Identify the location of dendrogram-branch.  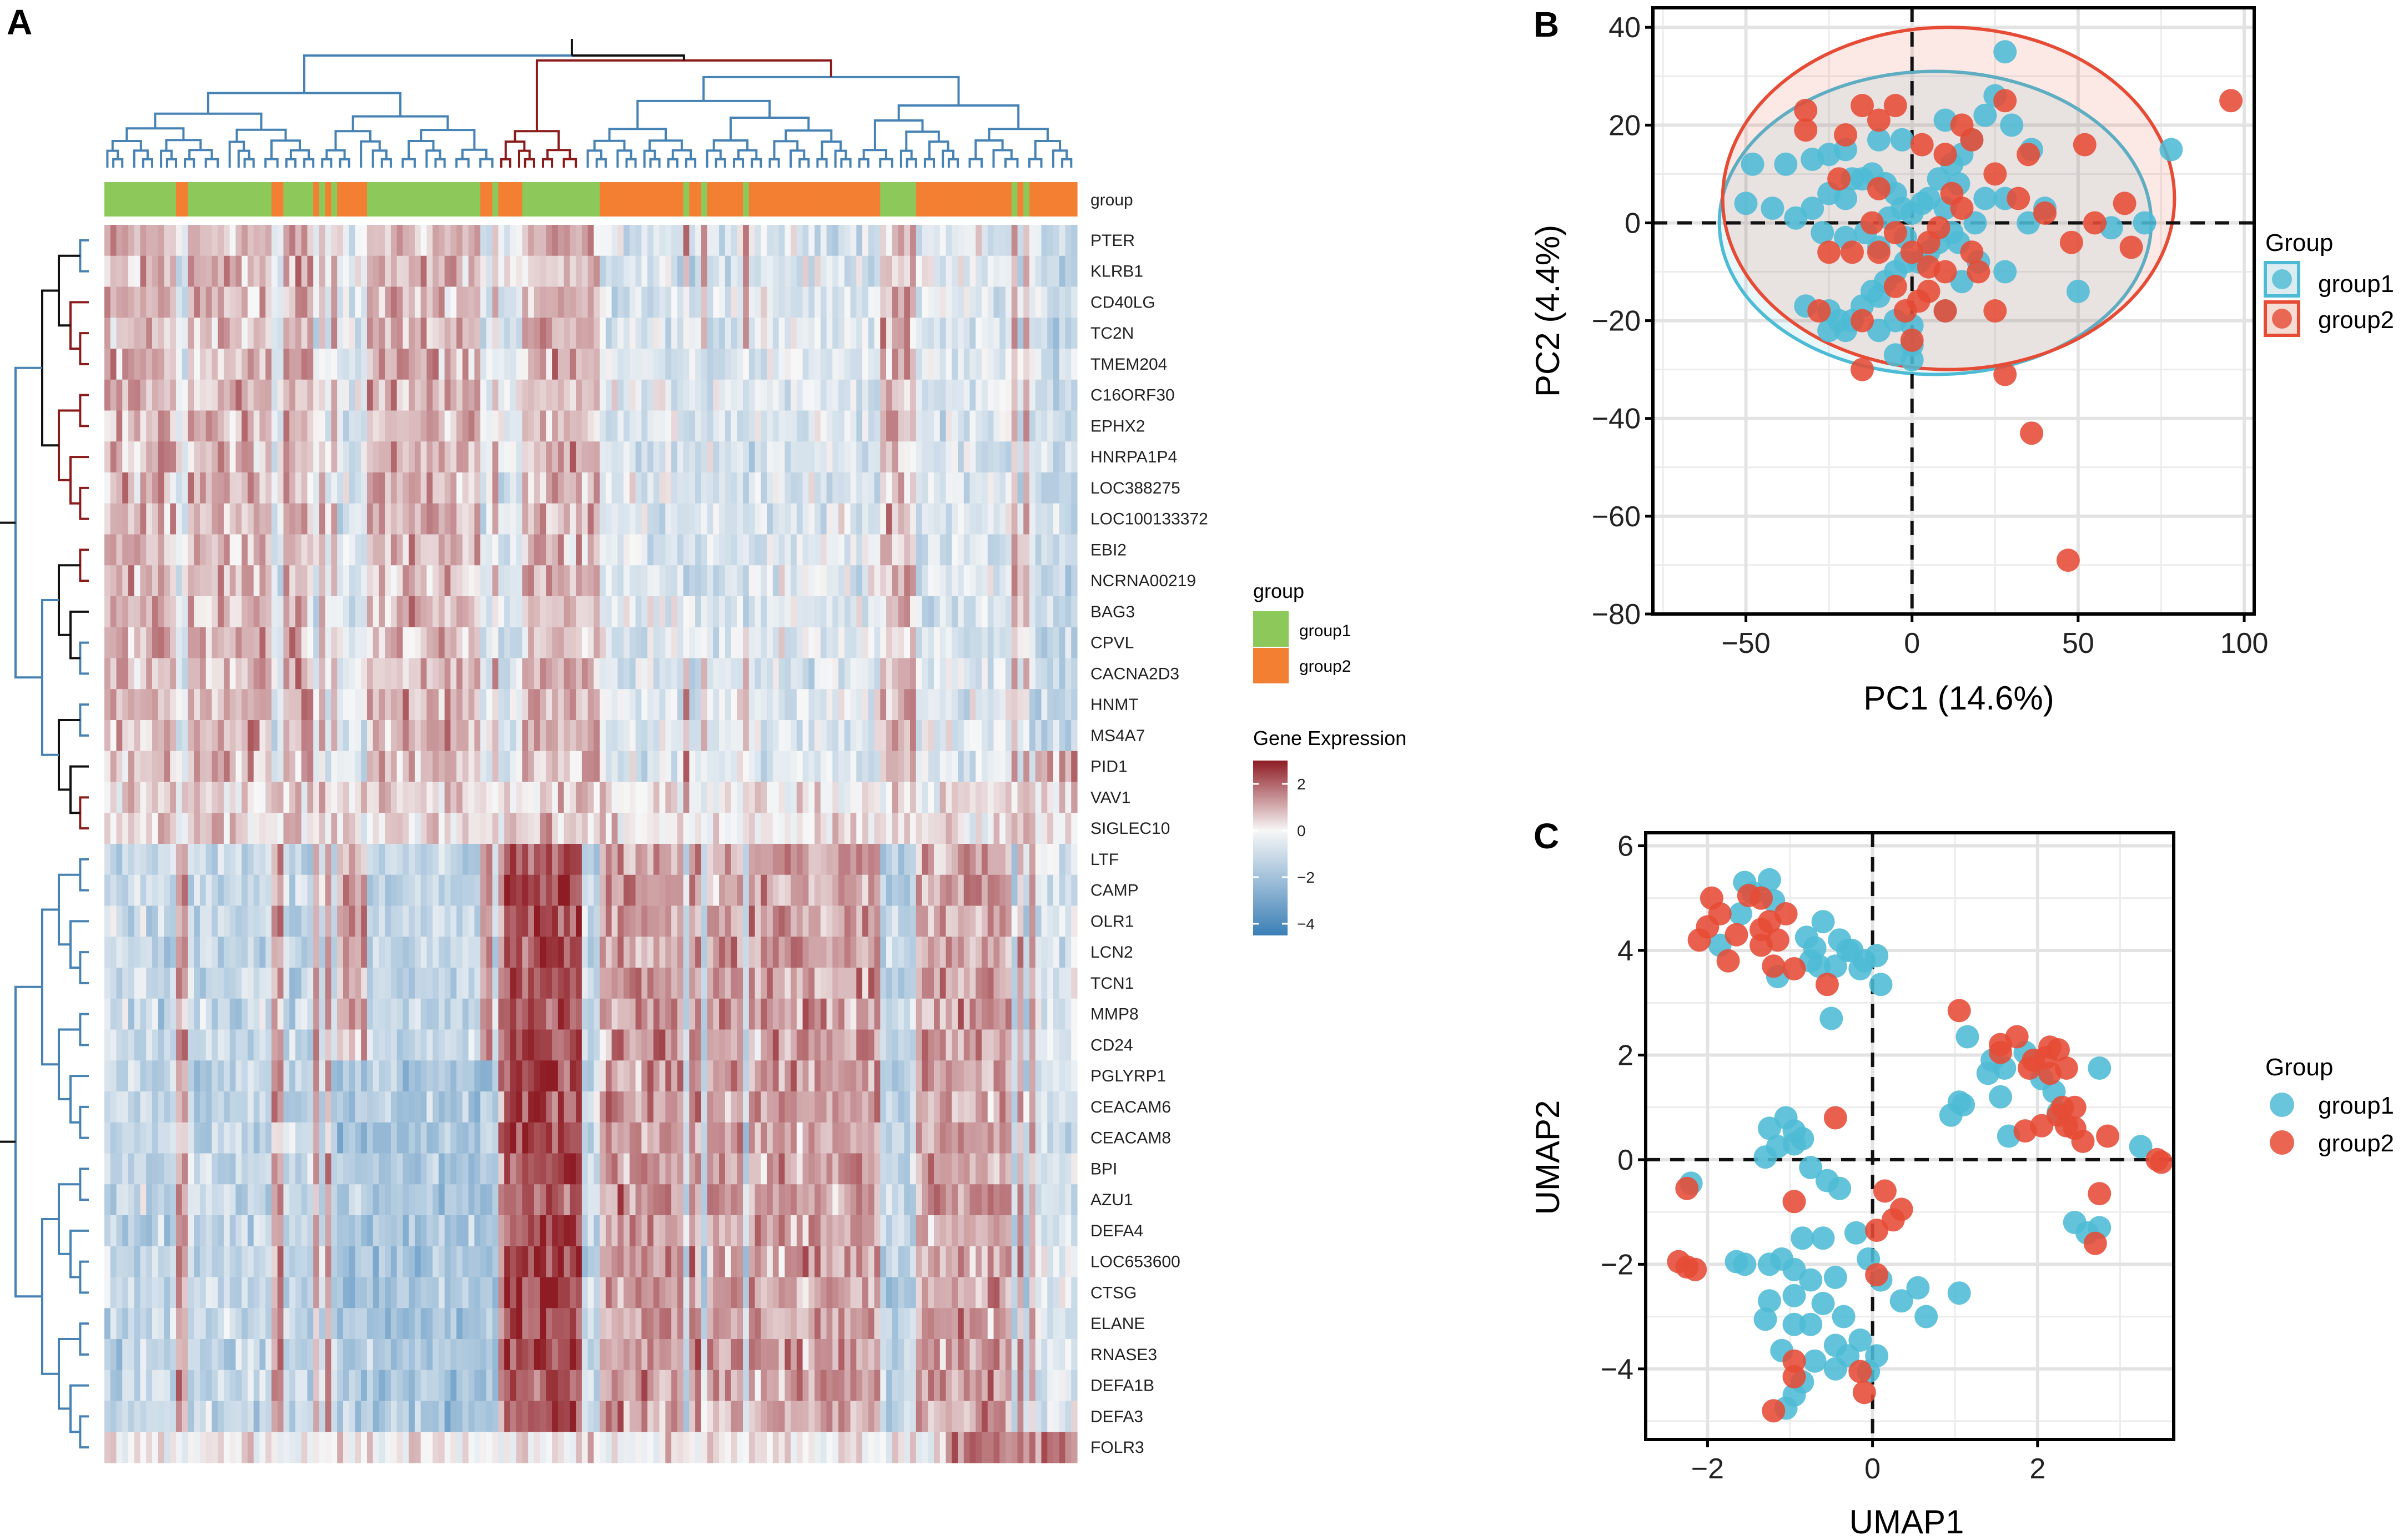
(558, 154).